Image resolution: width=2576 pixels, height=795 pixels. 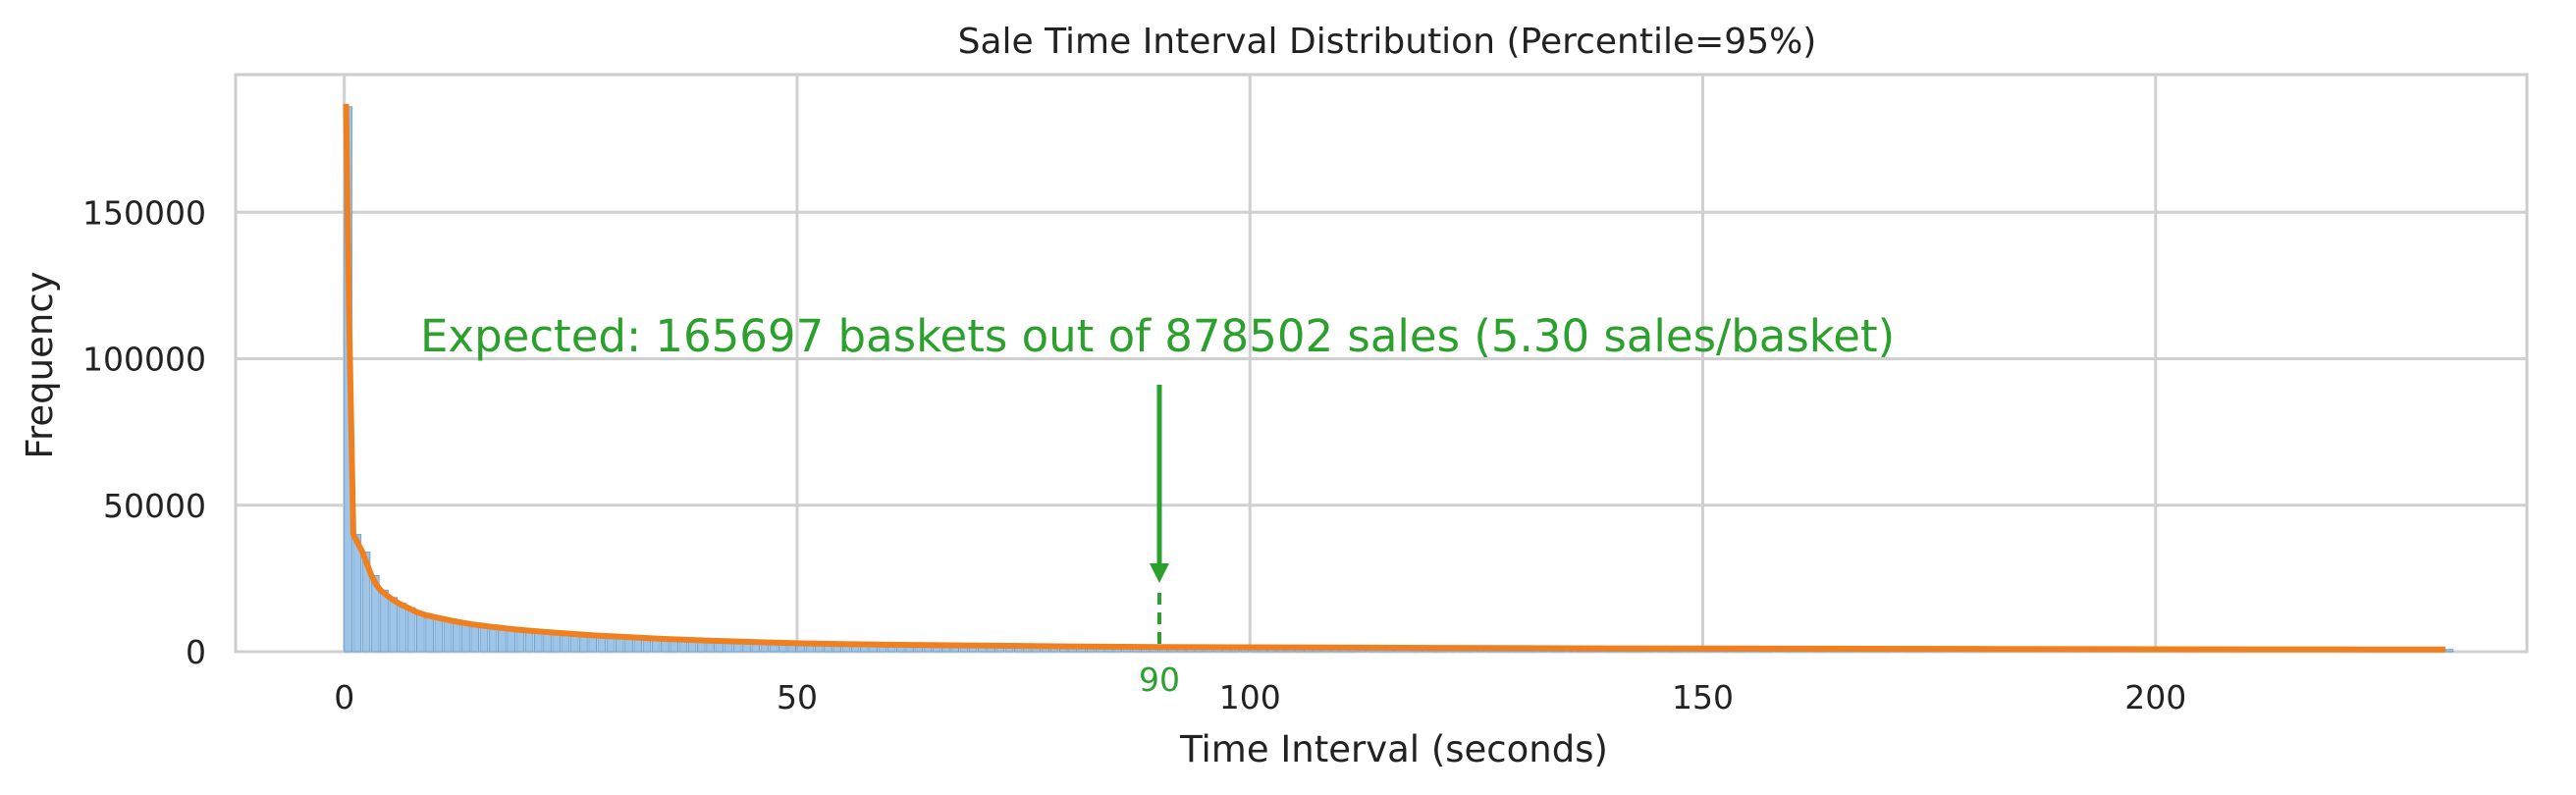 What do you see at coordinates (196, 652) in the screenshot?
I see `y-tick-label: 0` at bounding box center [196, 652].